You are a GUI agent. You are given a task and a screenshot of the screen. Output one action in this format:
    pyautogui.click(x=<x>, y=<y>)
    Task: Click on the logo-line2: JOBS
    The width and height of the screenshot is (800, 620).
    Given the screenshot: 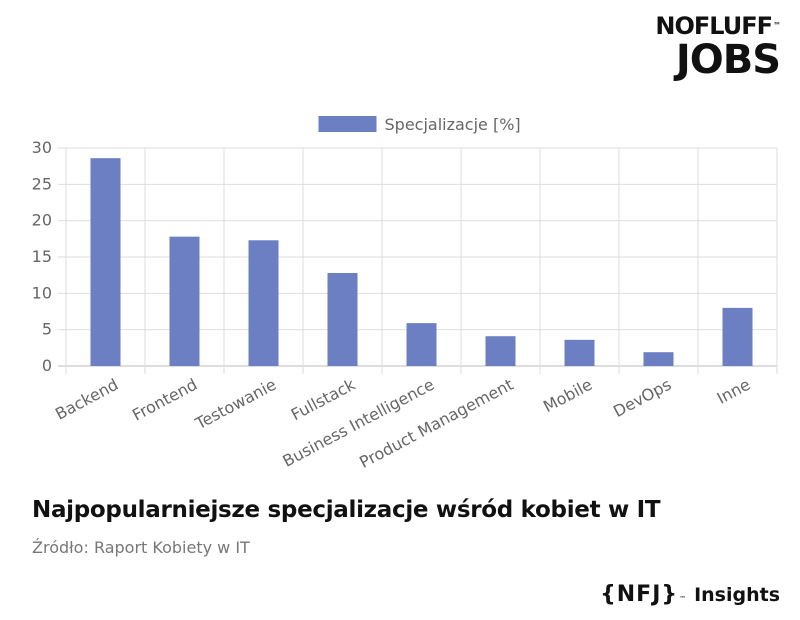 What is the action you would take?
    pyautogui.click(x=728, y=60)
    